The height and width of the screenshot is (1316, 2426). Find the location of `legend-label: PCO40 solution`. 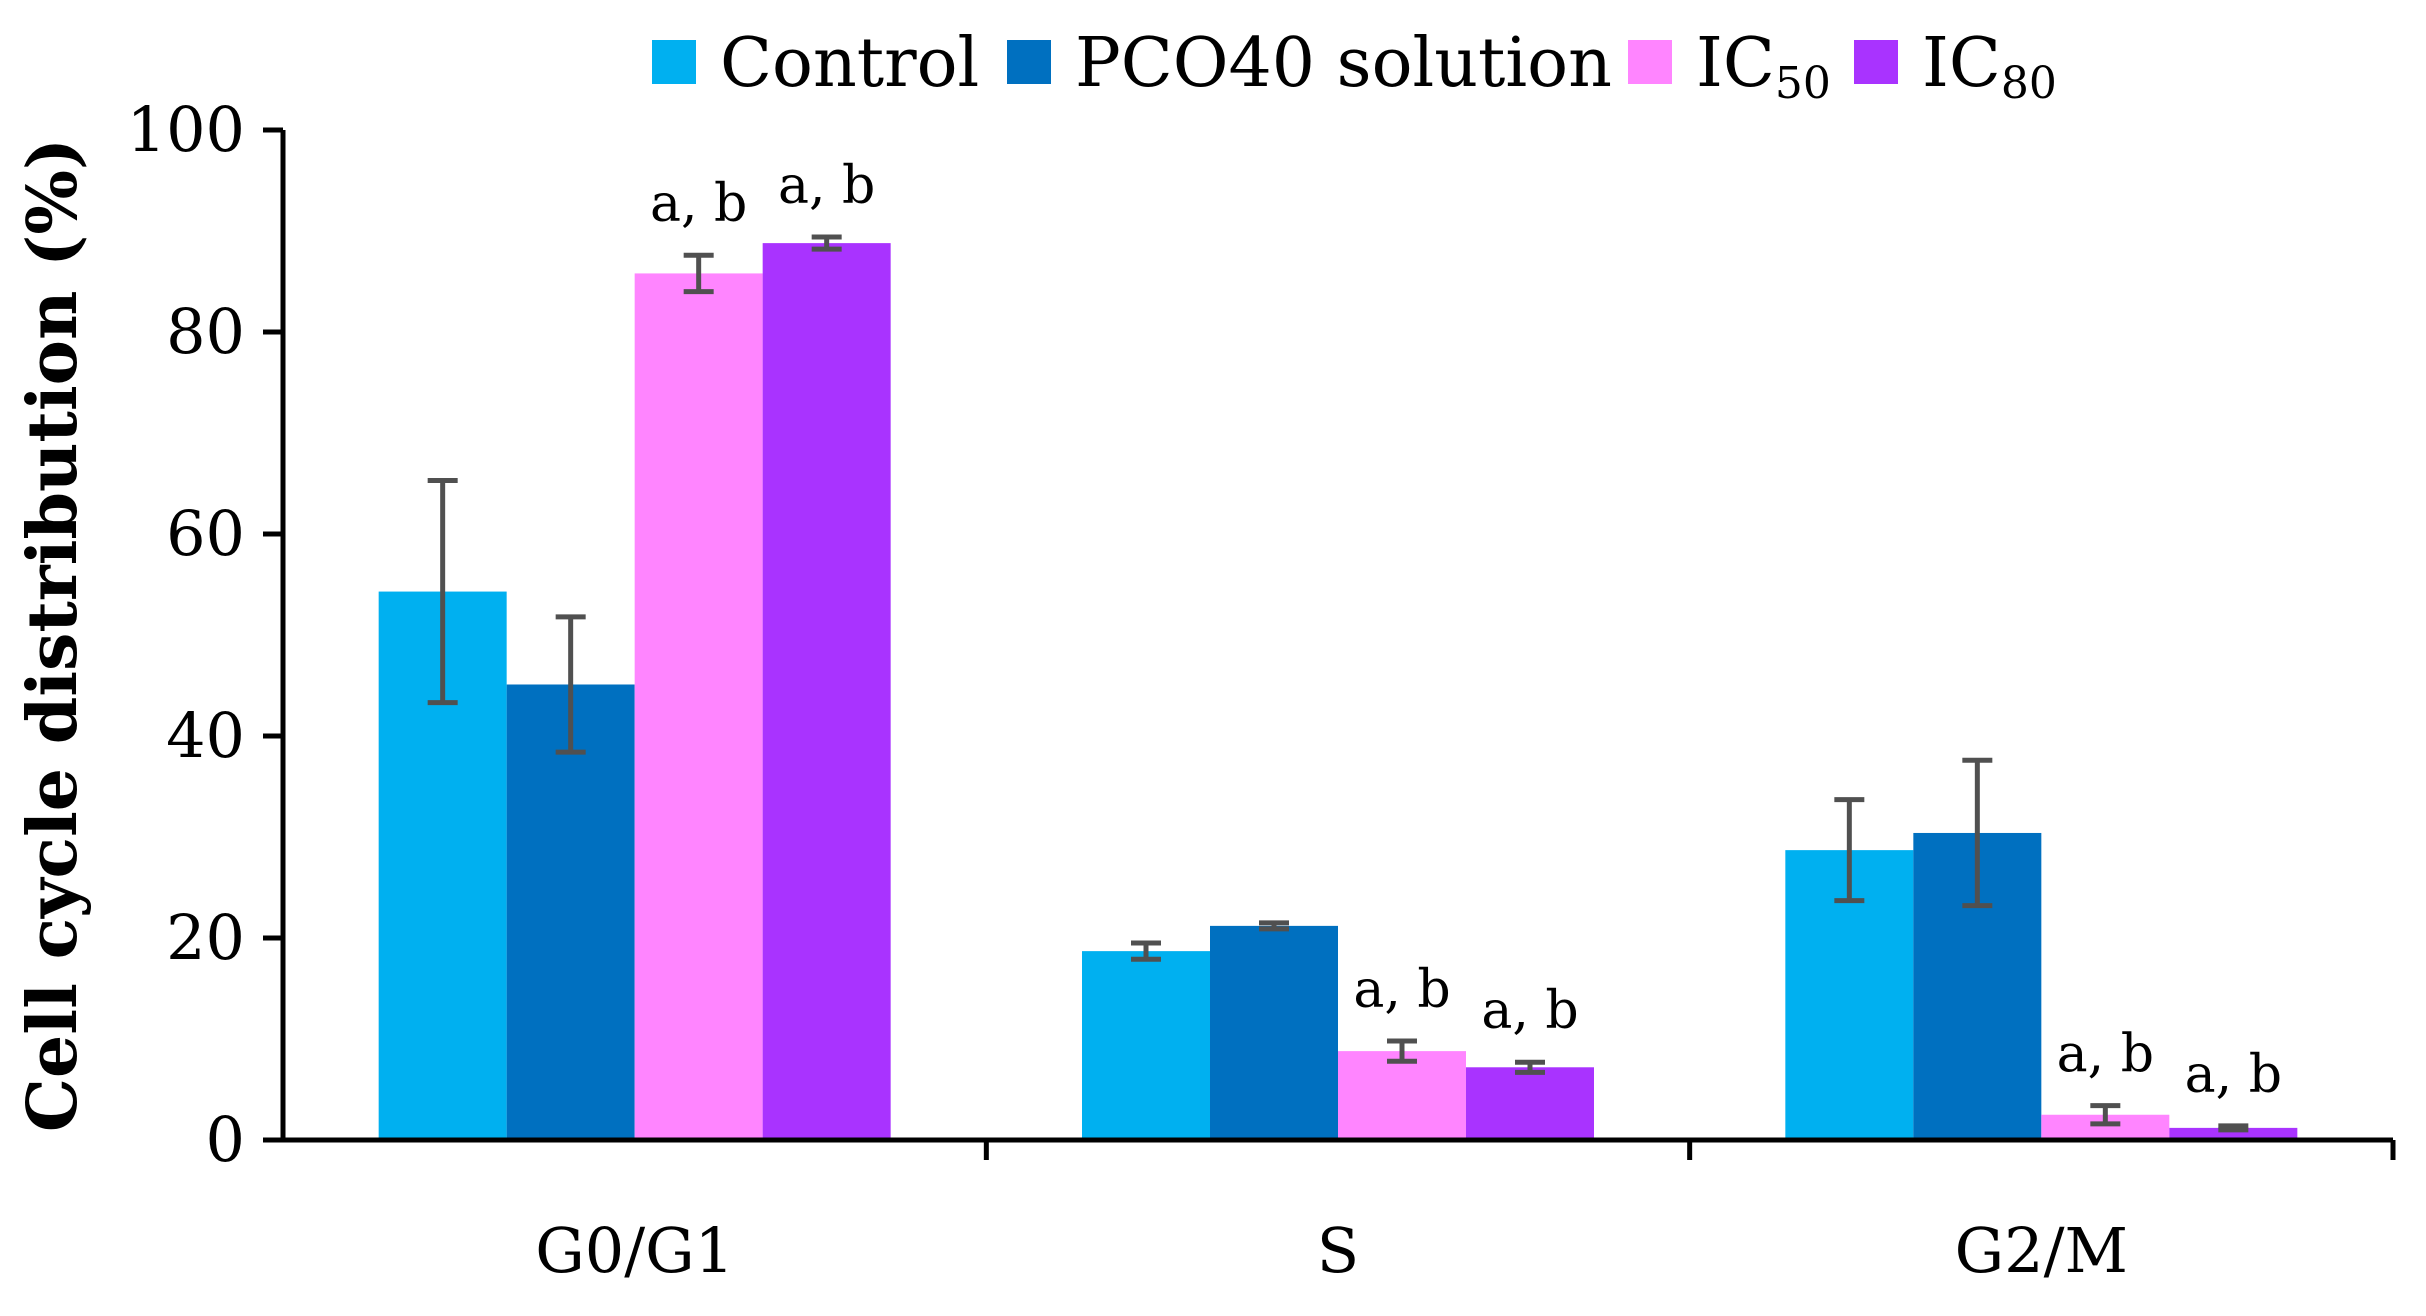

legend-label: PCO40 solution is located at coordinates (1343, 63).